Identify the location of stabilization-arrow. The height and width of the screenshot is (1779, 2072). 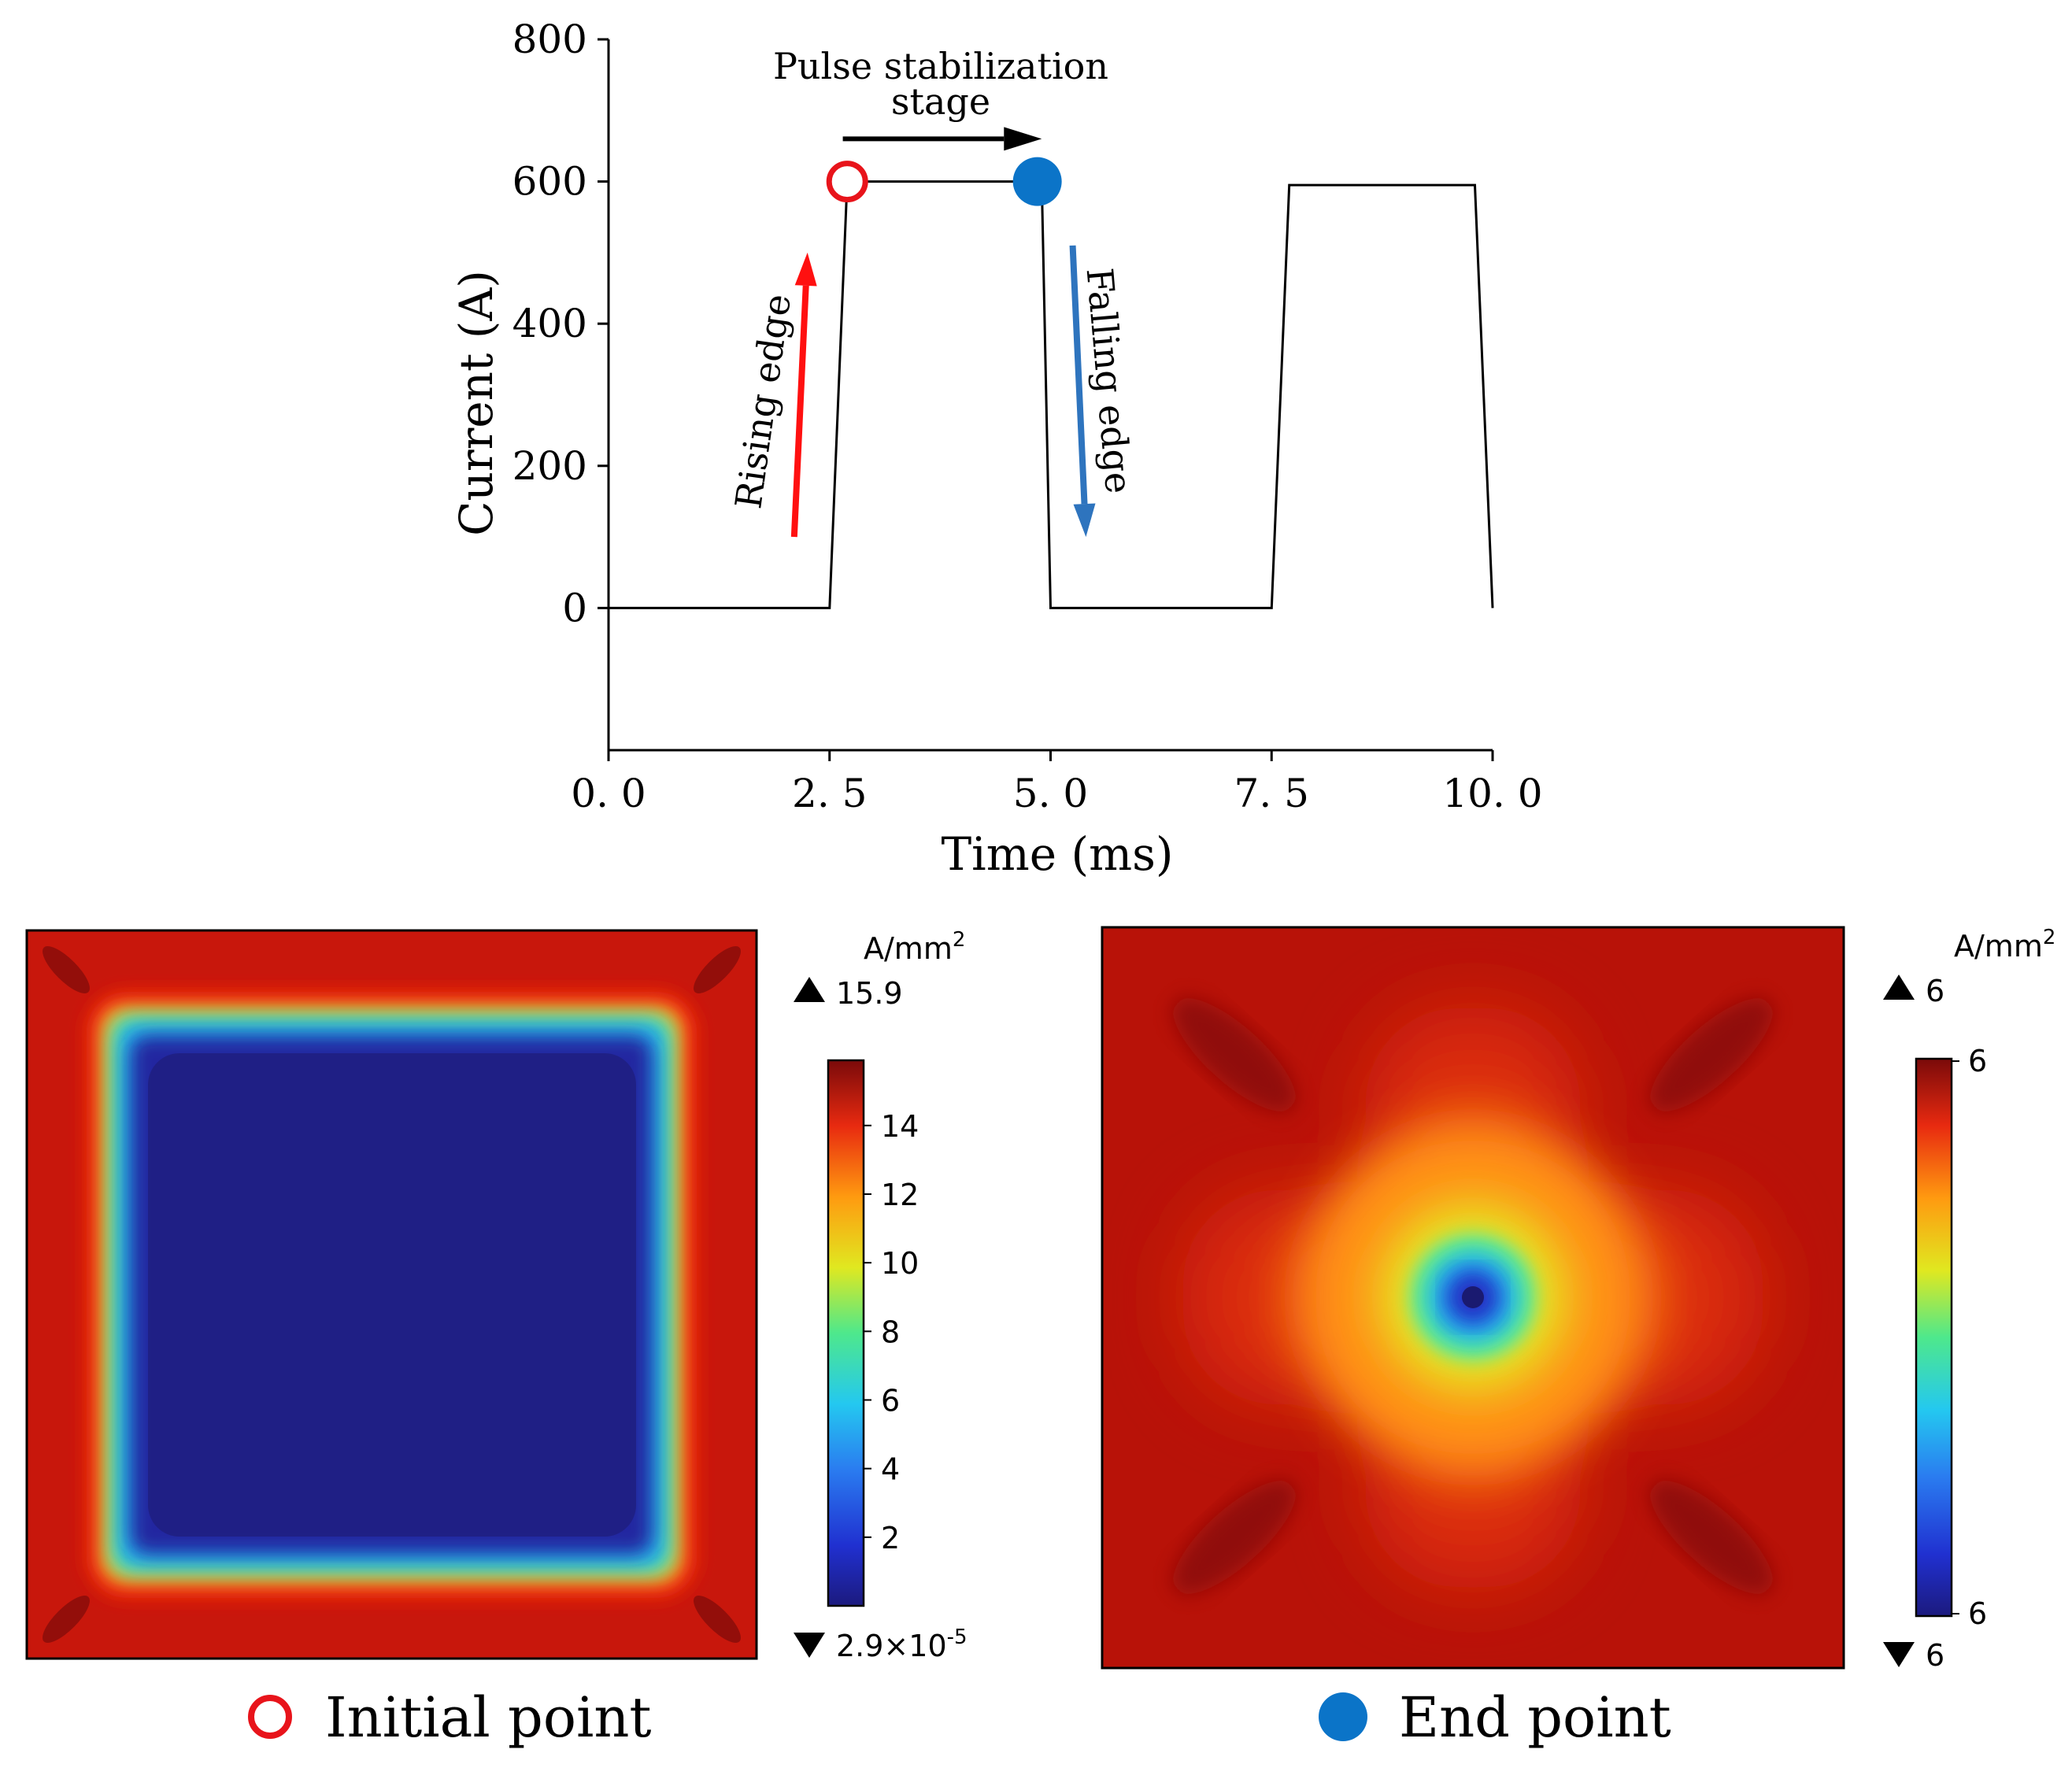
(942, 139).